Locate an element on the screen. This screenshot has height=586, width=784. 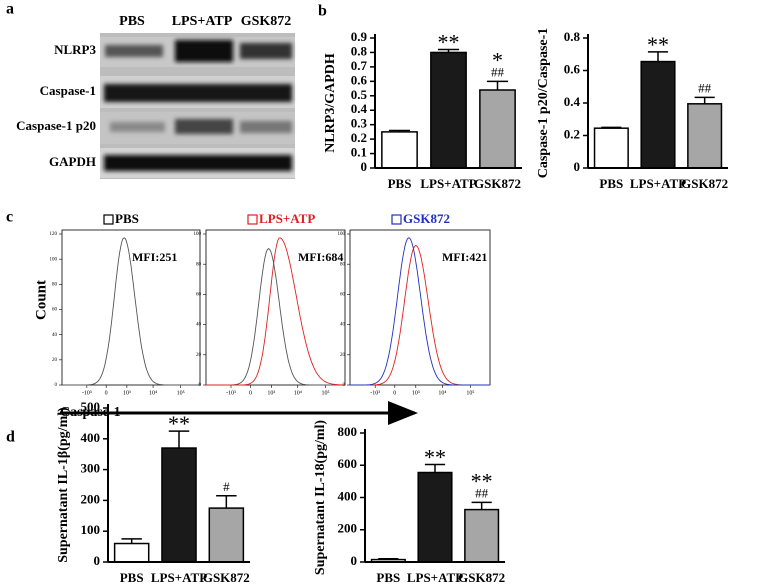
y-tick-label: 20 is located at coordinates (343, 355).